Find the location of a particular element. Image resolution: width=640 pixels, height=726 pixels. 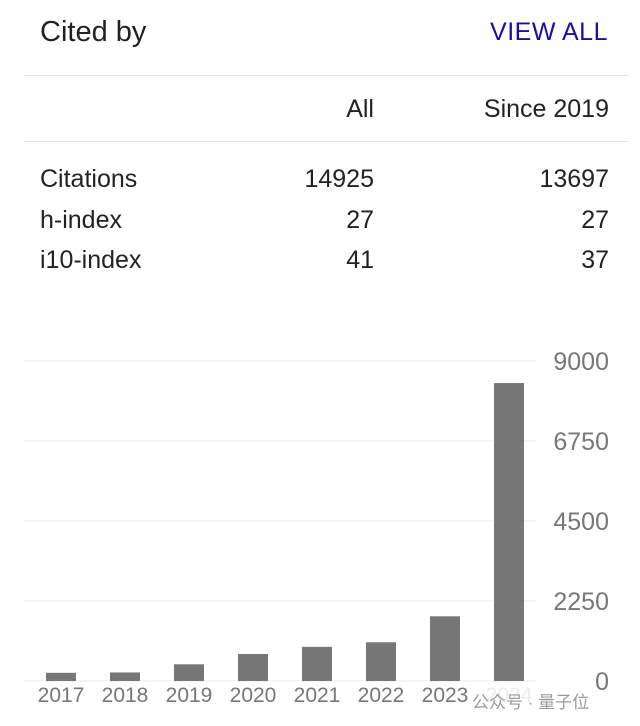

x-tick-label-2017: 2017 is located at coordinates (61, 695).